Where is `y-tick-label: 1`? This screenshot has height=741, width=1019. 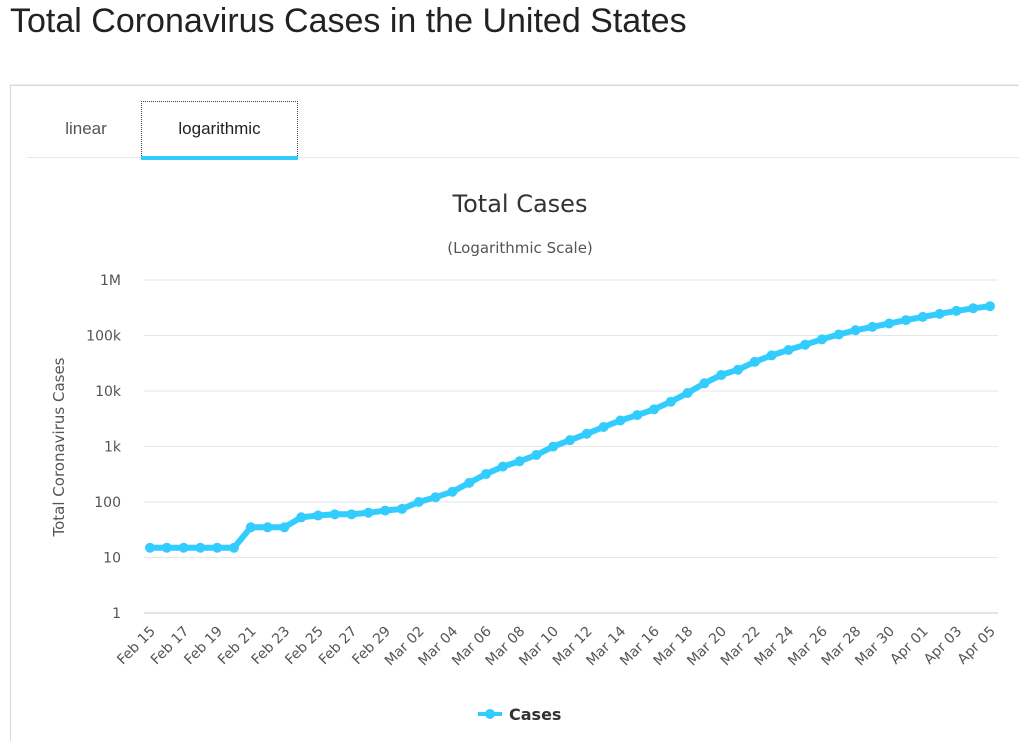 y-tick-label: 1 is located at coordinates (116, 614).